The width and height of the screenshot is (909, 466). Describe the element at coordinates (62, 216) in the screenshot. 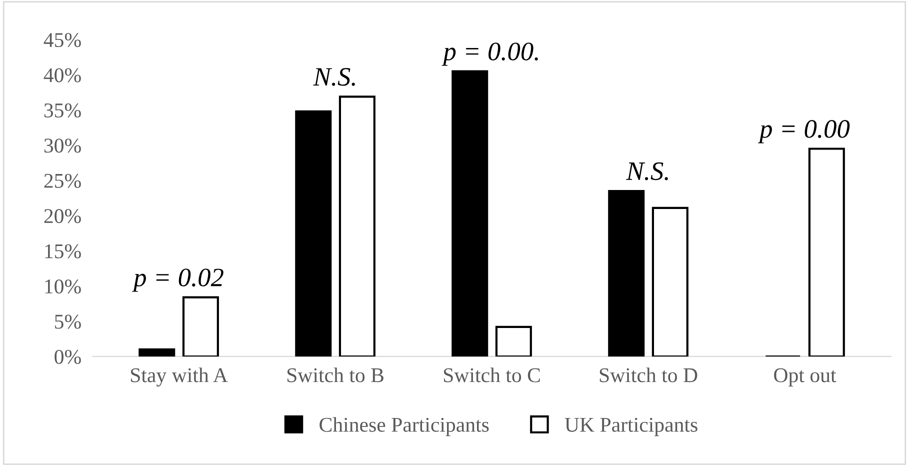

I see `y-tick-label: 20%` at that location.